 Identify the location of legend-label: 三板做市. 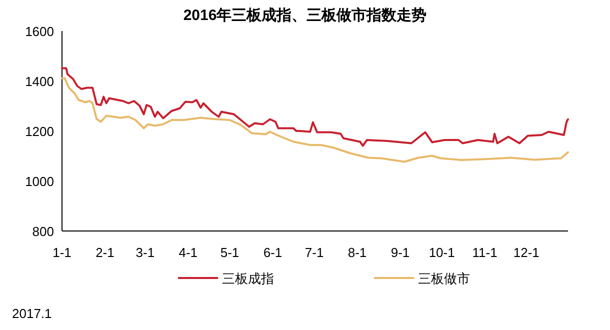
(444, 278).